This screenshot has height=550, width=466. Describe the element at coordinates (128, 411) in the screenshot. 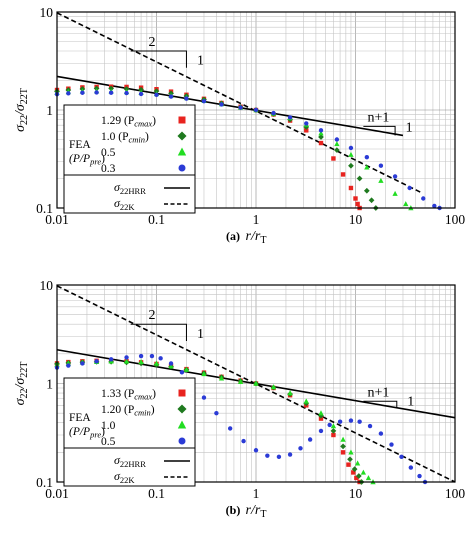

I see `legend-entry-label: 1.20 (Pcmin)` at that location.